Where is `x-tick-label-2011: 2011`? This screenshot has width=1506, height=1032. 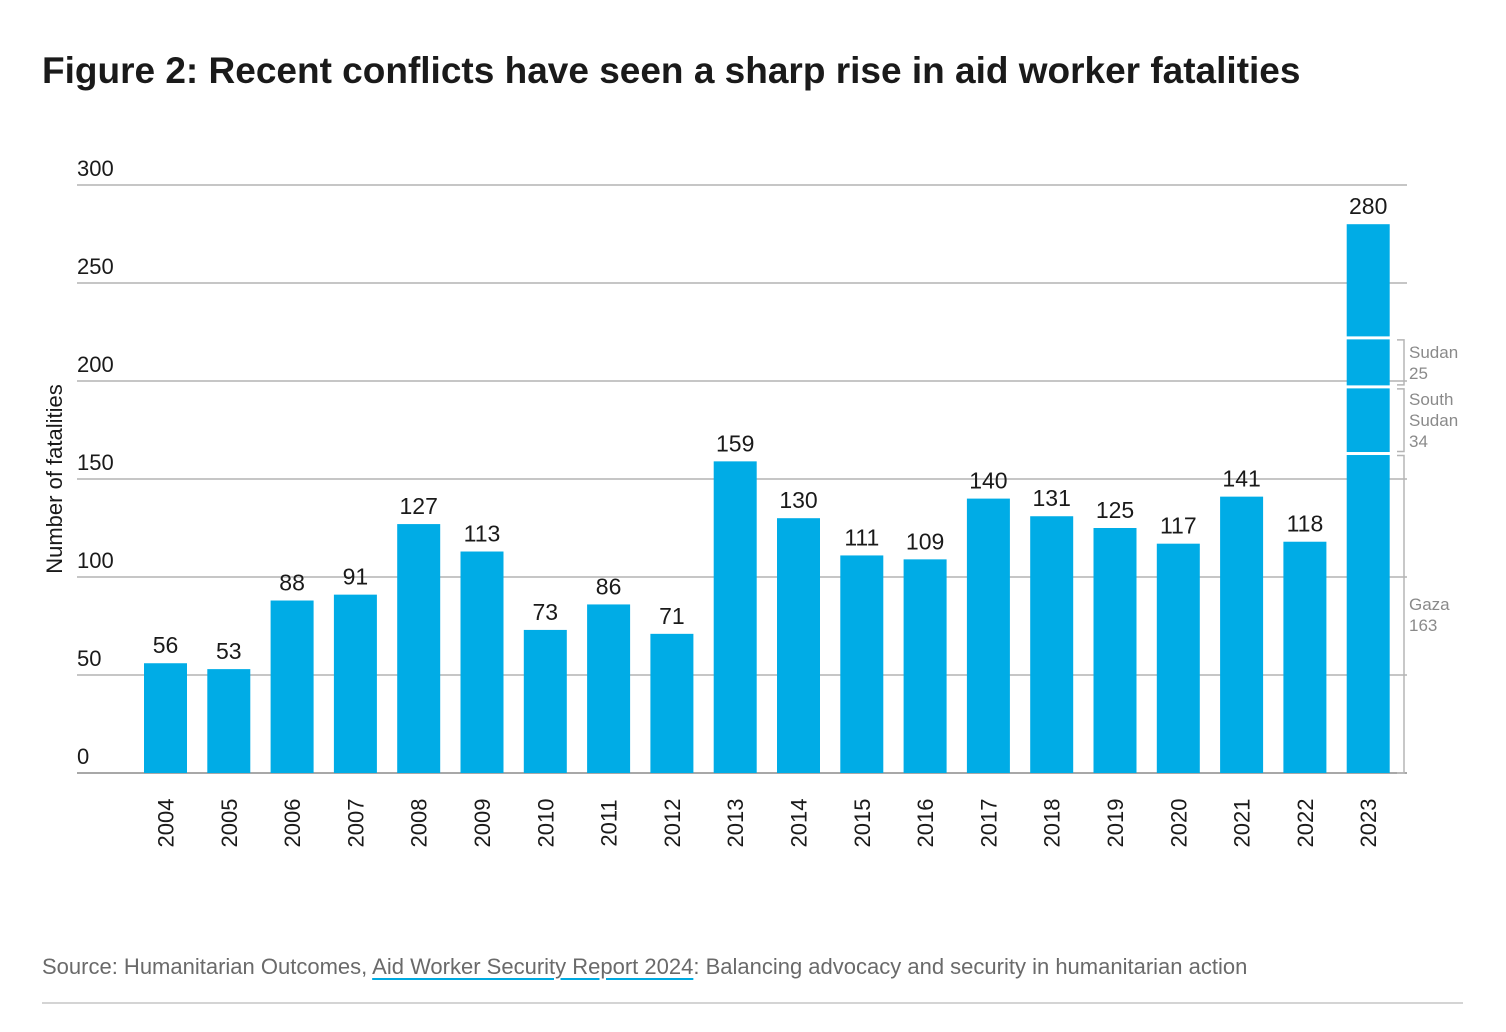
x-tick-label-2011: 2011 is located at coordinates (609, 822).